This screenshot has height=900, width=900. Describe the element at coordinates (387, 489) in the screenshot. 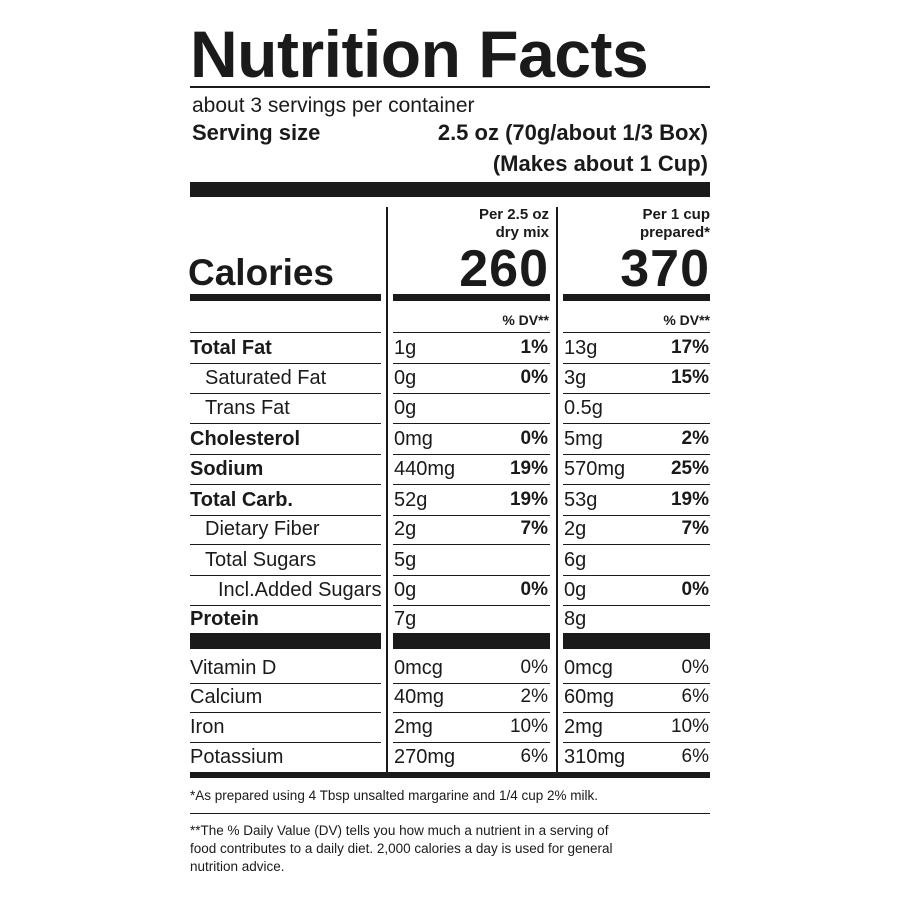

I see `column-separator-left` at that location.